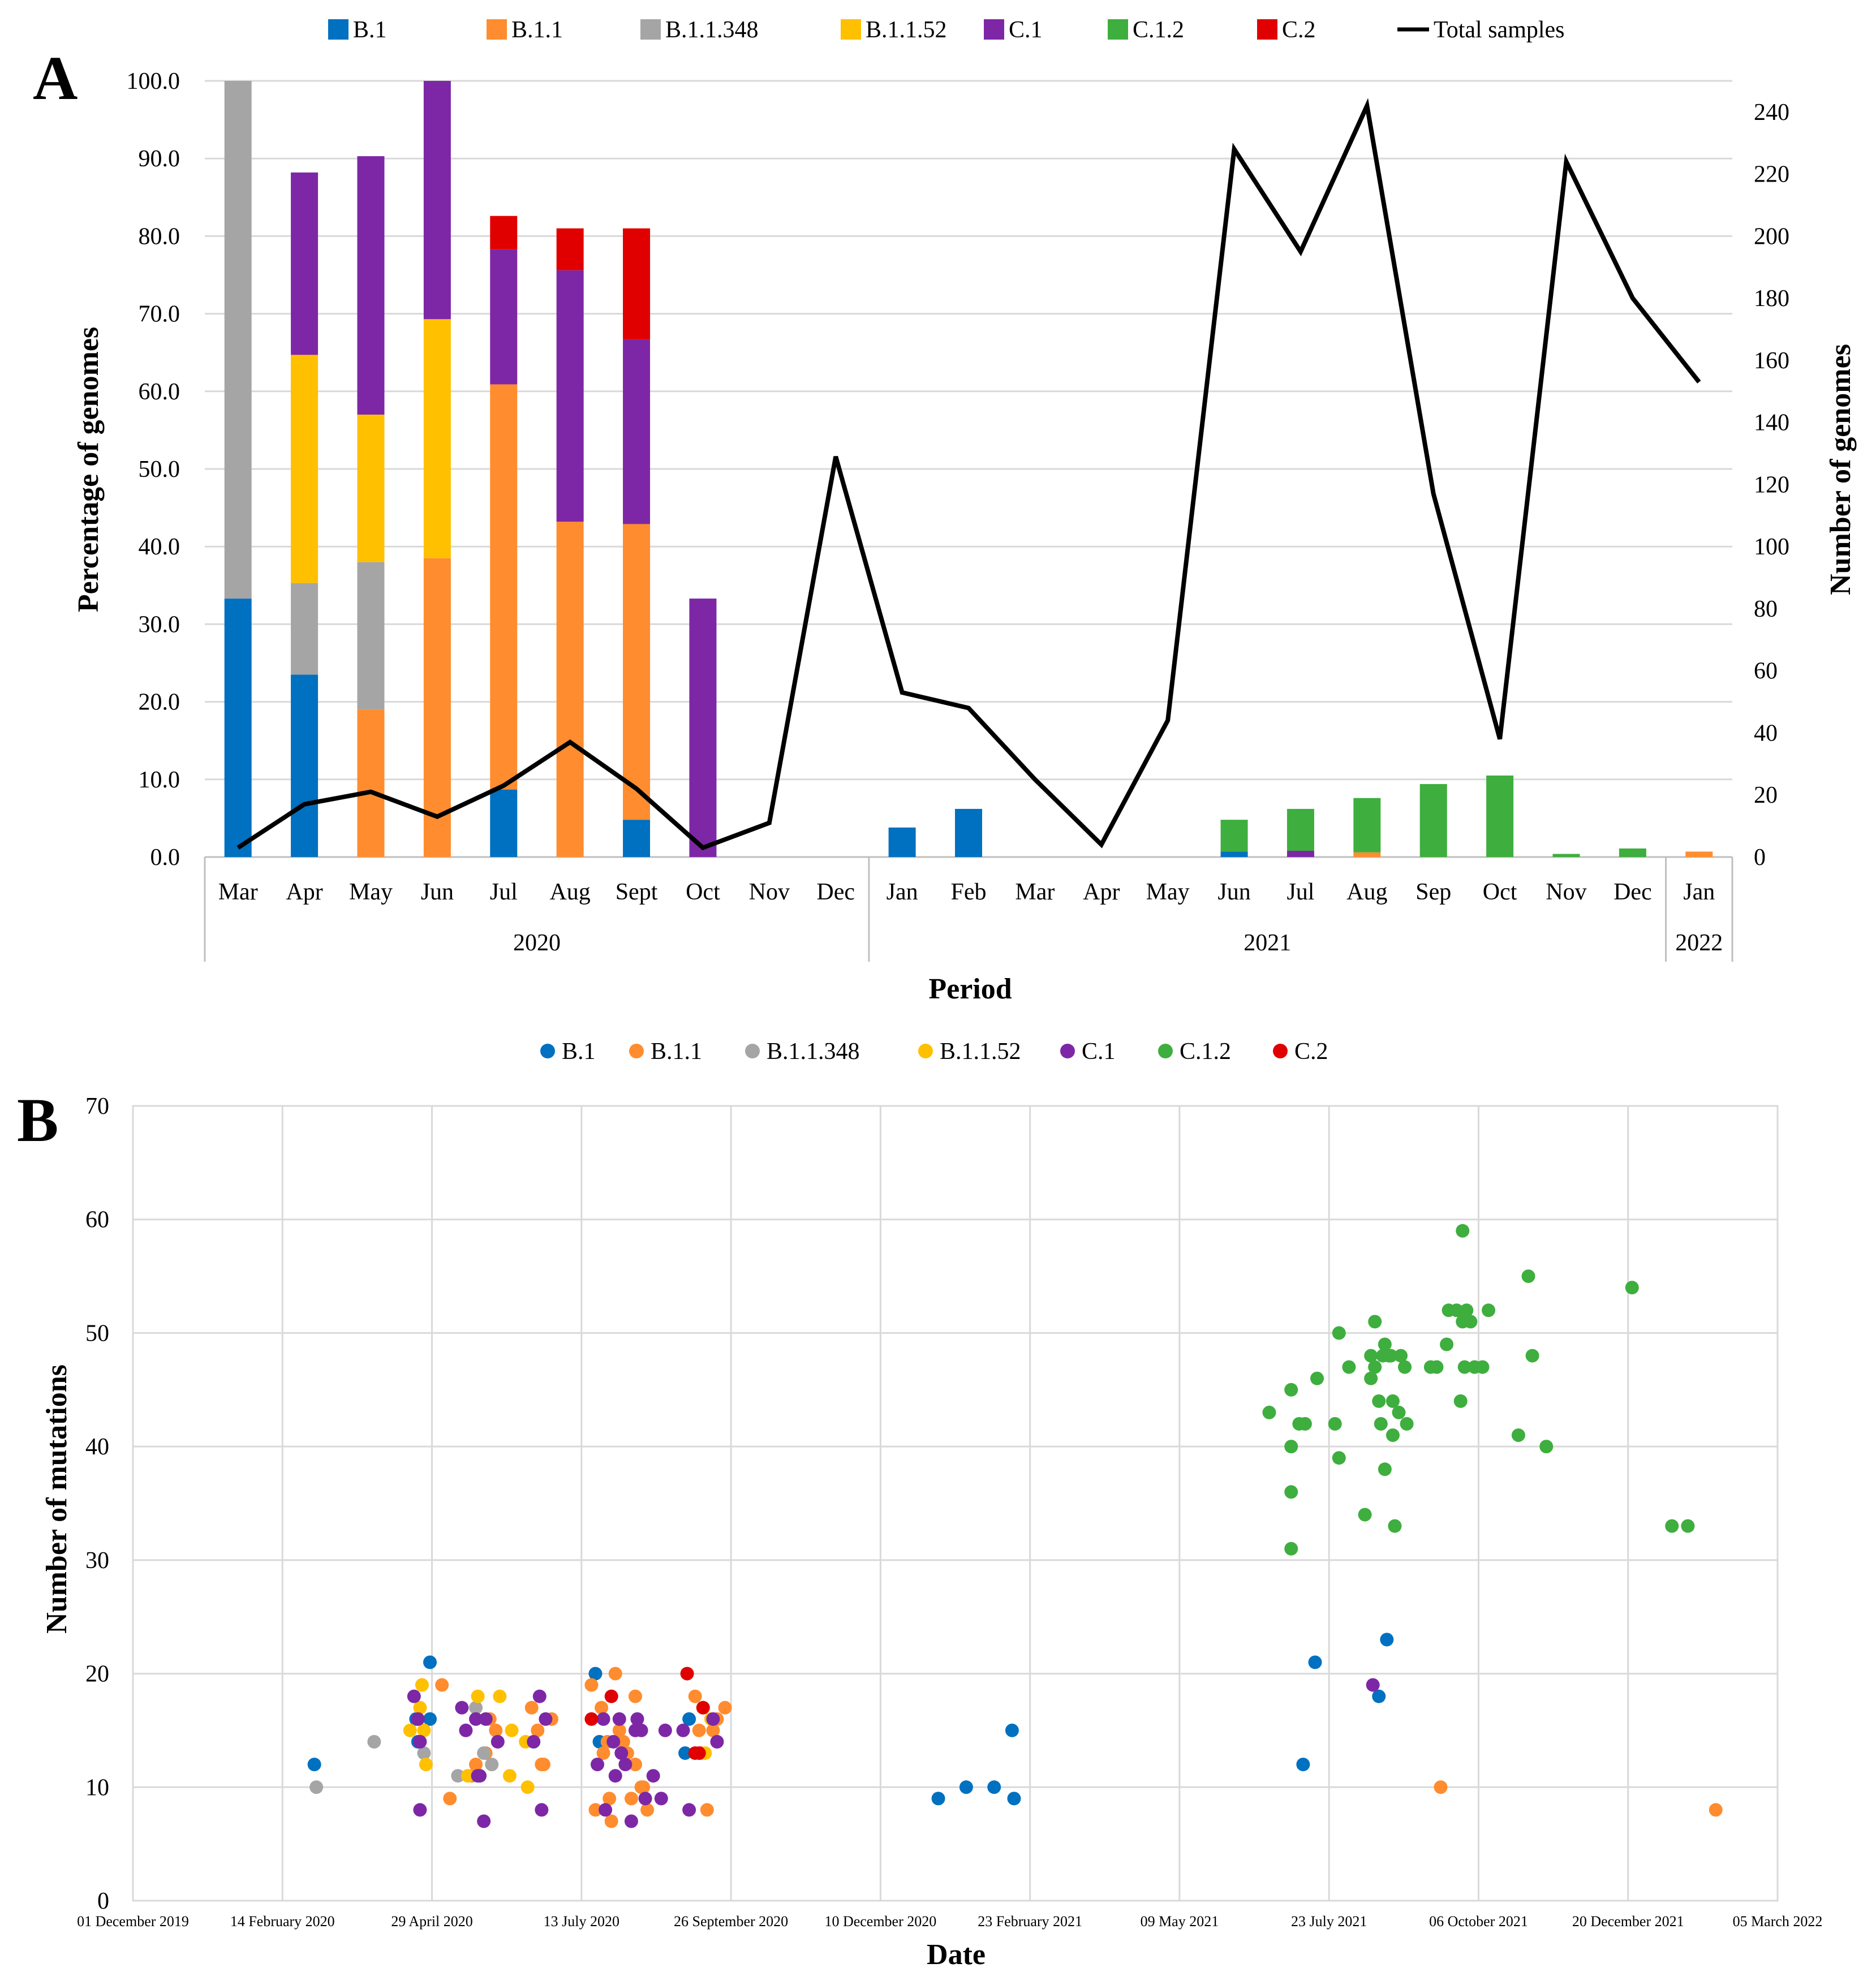 The height and width of the screenshot is (1985, 1876). What do you see at coordinates (902, 892) in the screenshot?
I see `x-tick-label: Jan` at bounding box center [902, 892].